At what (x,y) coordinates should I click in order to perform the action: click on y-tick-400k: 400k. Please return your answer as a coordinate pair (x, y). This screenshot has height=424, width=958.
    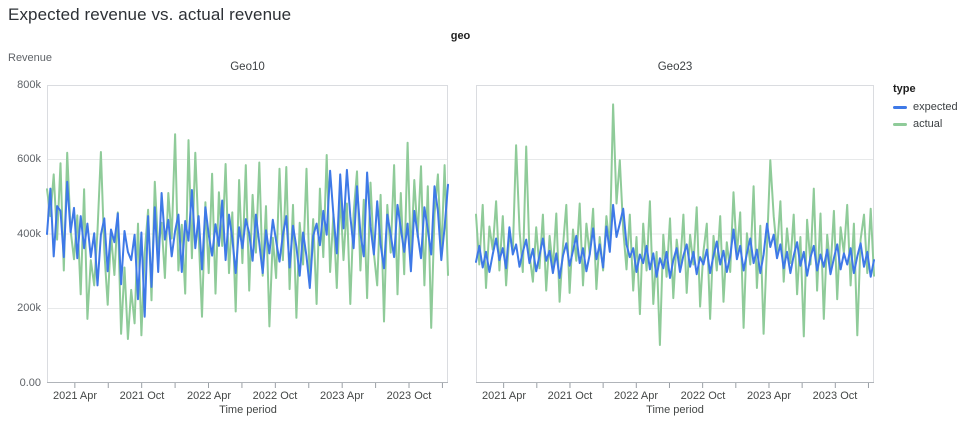
    Looking at the image, I should click on (29, 234).